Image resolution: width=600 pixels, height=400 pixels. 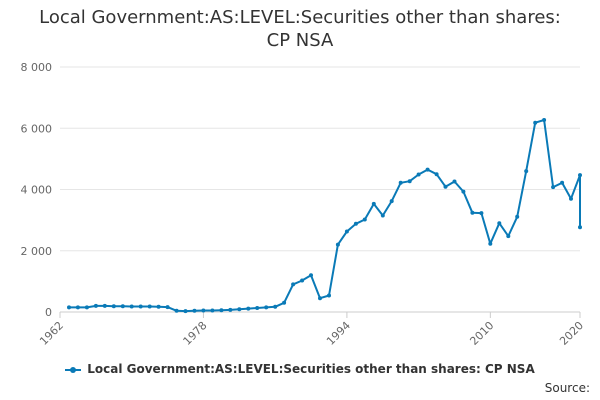 What do you see at coordinates (51, 333) in the screenshot?
I see `x-tick-label: 1962` at bounding box center [51, 333].